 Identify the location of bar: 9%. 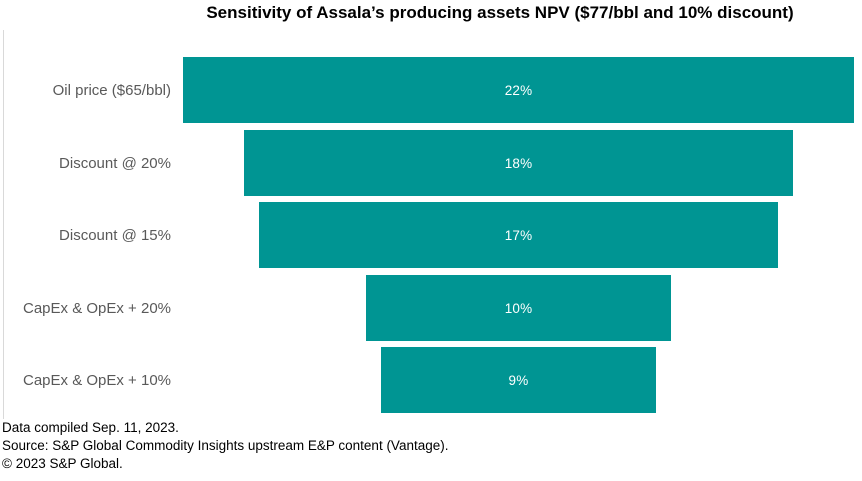
(518, 380).